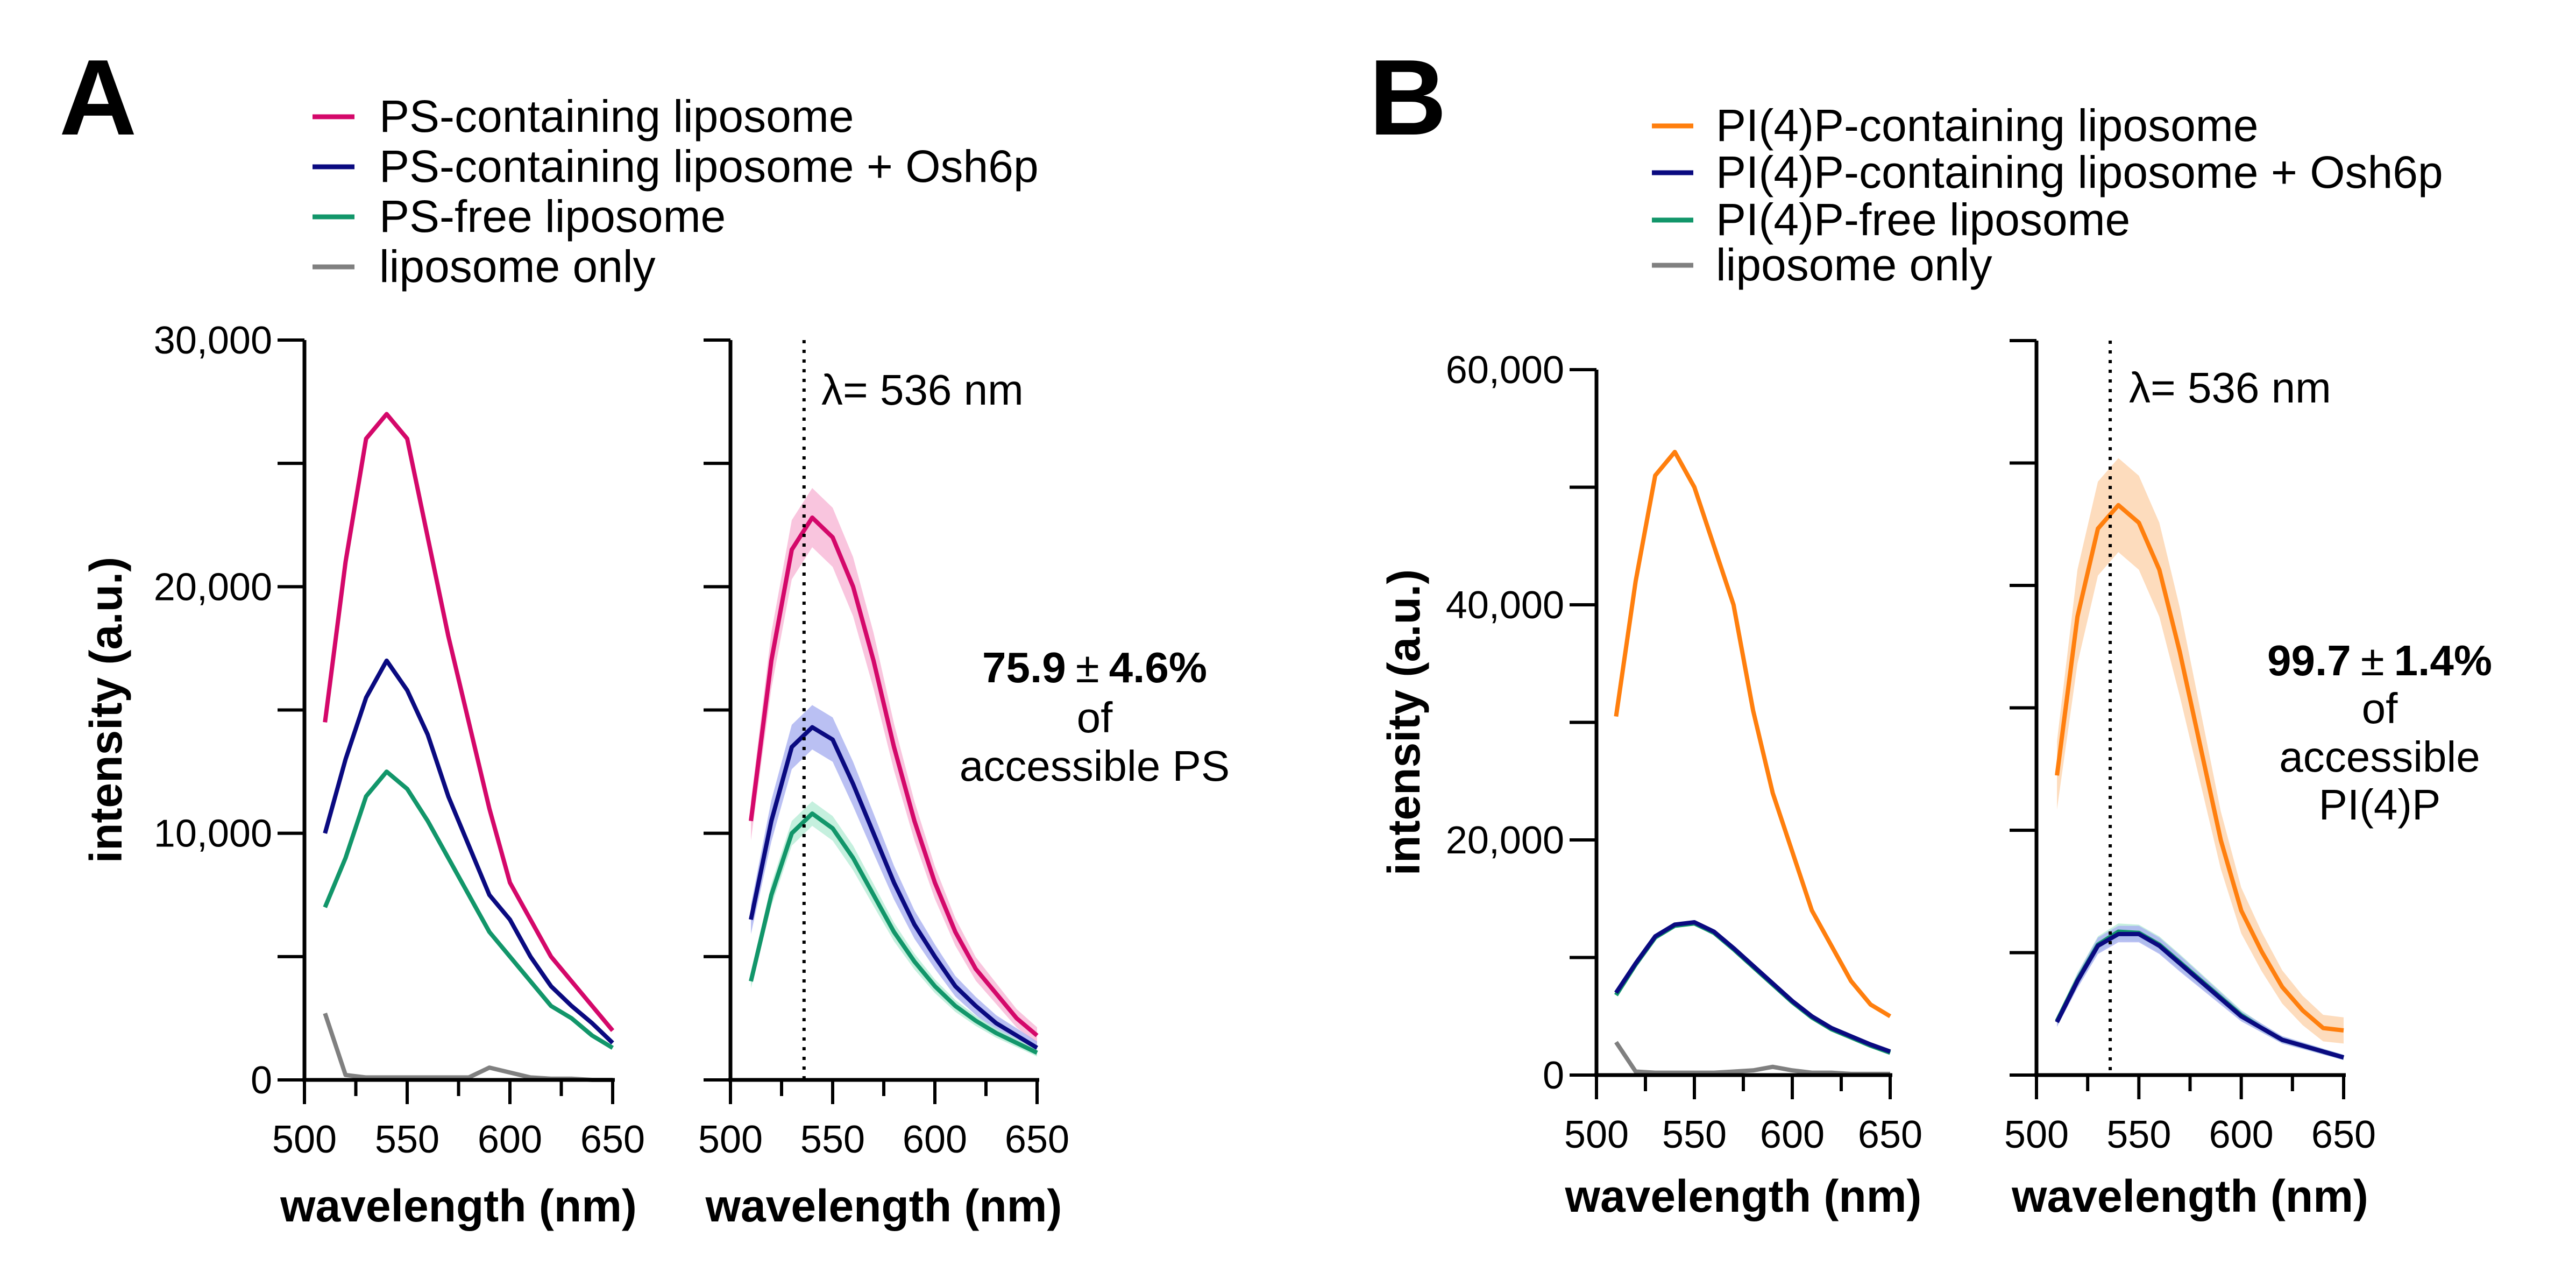  Describe the element at coordinates (1407, 98) in the screenshot. I see `panel-letter-b: B` at that location.